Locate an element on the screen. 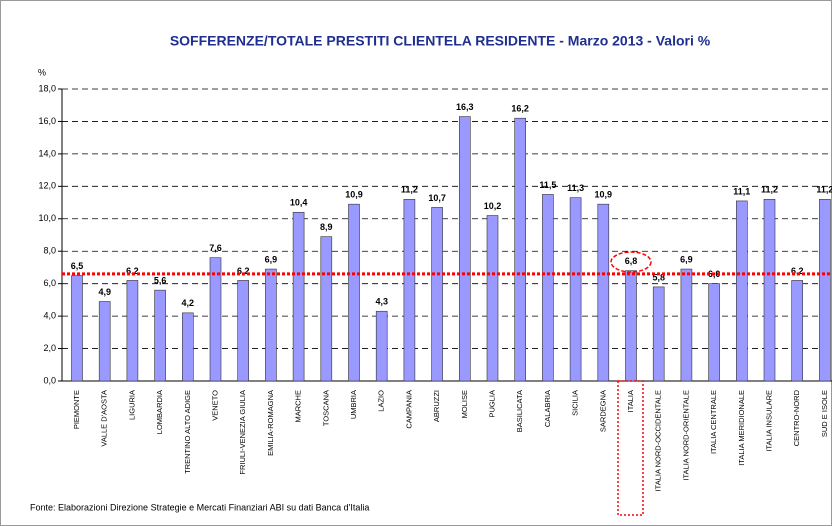  value-label: 16,3 is located at coordinates (465, 107).